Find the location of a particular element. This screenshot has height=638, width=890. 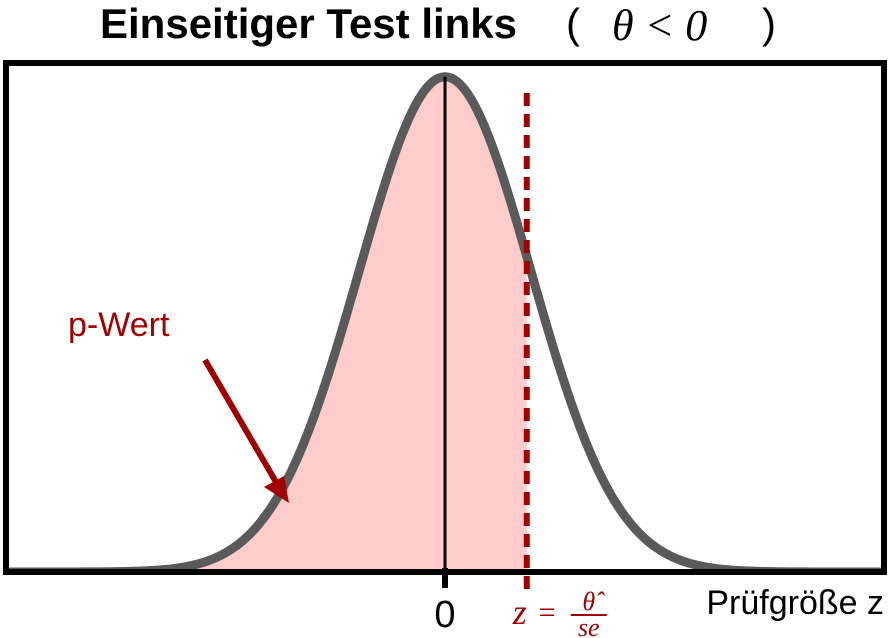

p-value-arrow-head is located at coordinates (276, 489).